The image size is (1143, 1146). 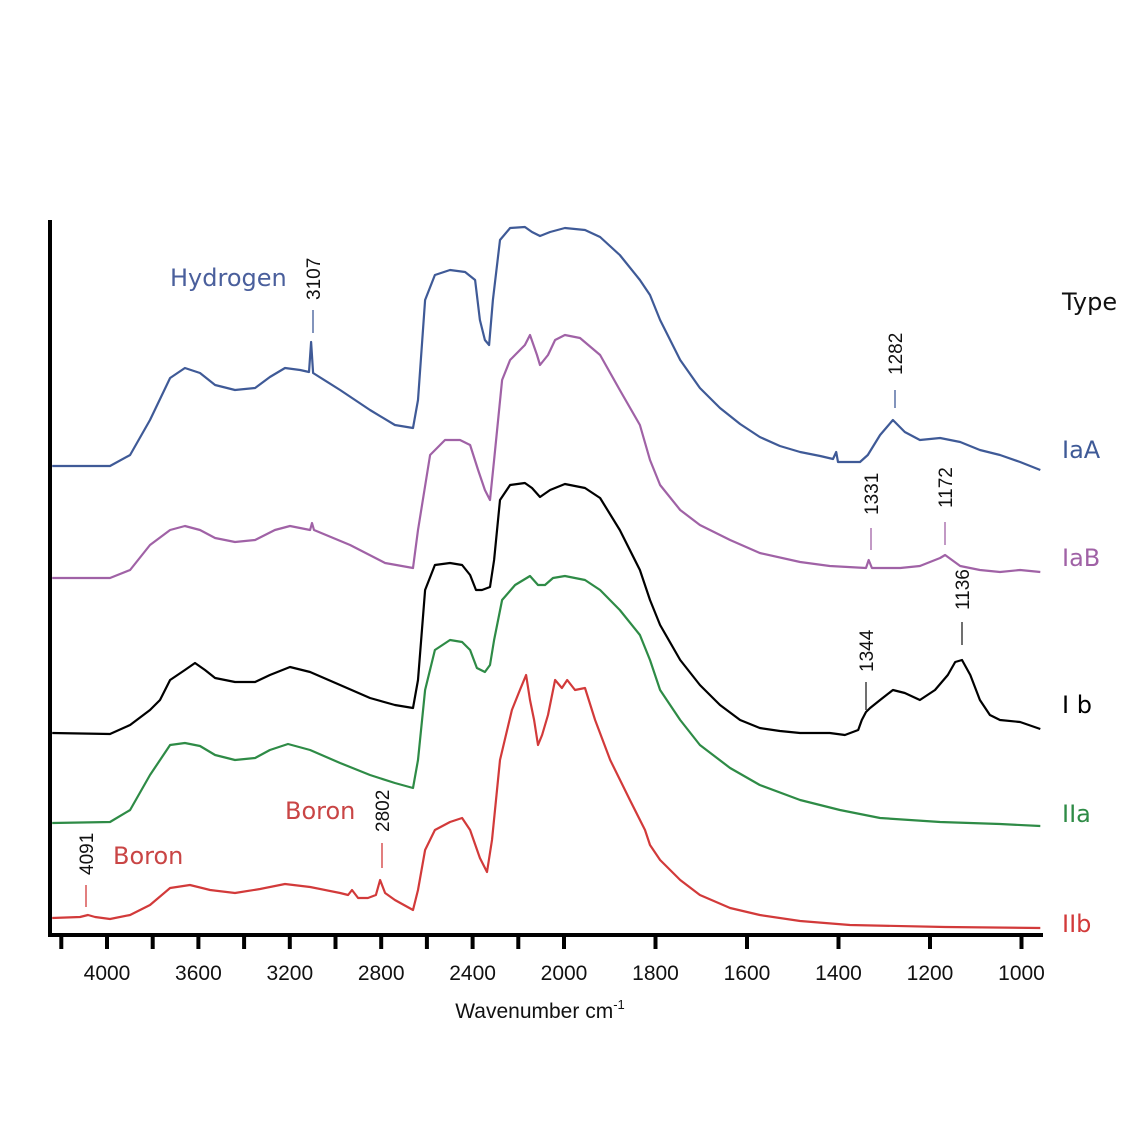 I want to click on x-tick-label: 2800, so click(x=381, y=973).